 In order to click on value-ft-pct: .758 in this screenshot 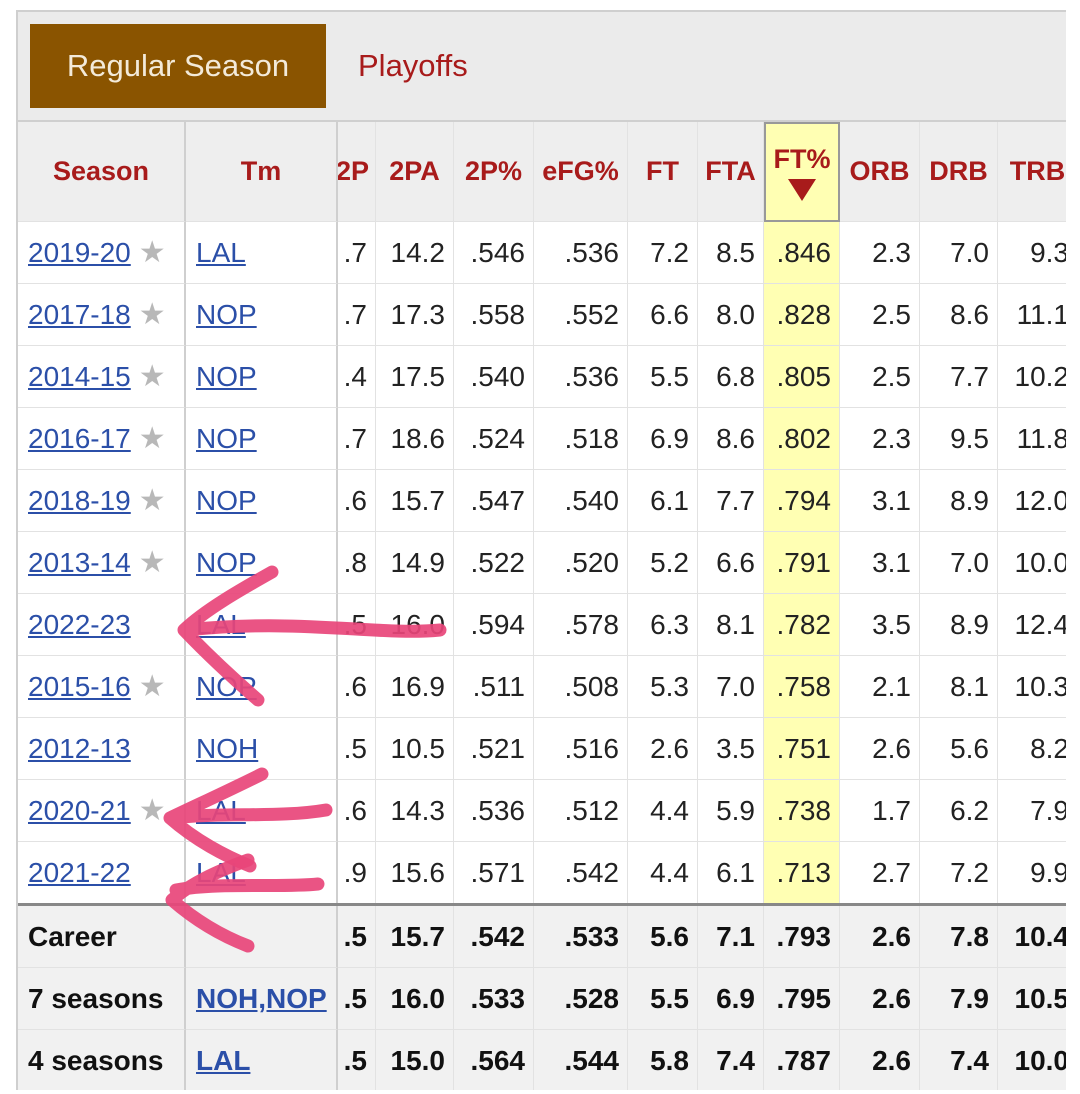, I will do `click(804, 686)`.